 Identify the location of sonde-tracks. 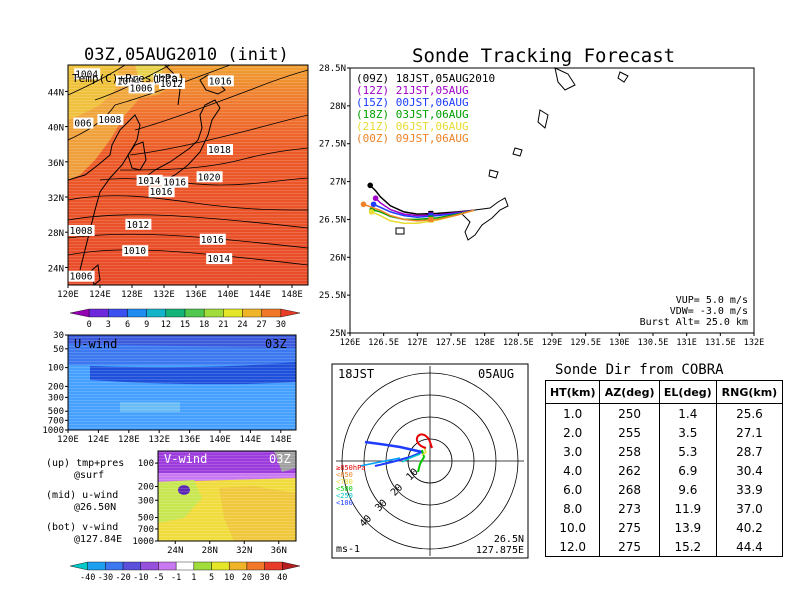
(417, 203).